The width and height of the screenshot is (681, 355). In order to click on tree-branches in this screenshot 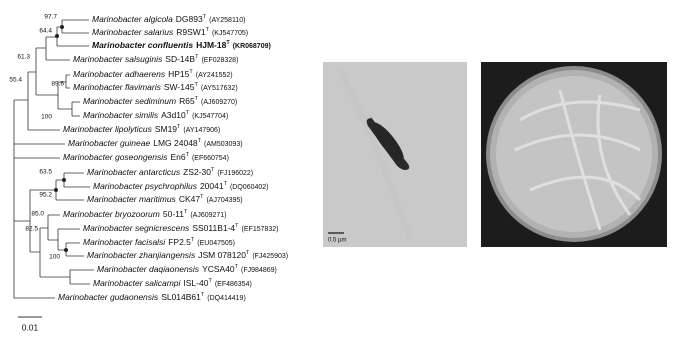, I will do `click(53, 159)`.